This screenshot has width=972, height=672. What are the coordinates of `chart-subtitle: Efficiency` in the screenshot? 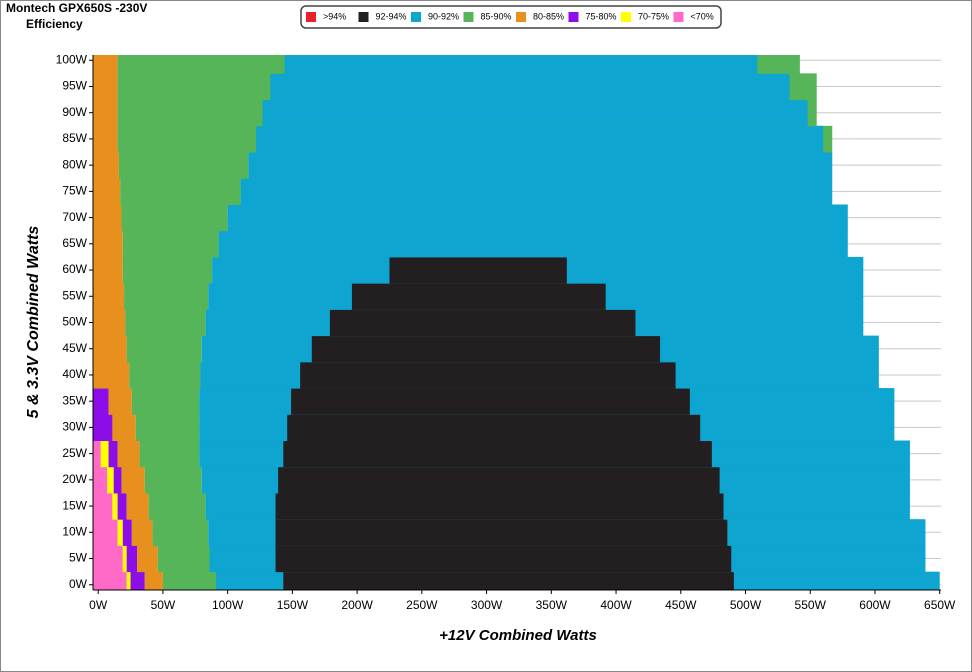 It's located at (54, 24).